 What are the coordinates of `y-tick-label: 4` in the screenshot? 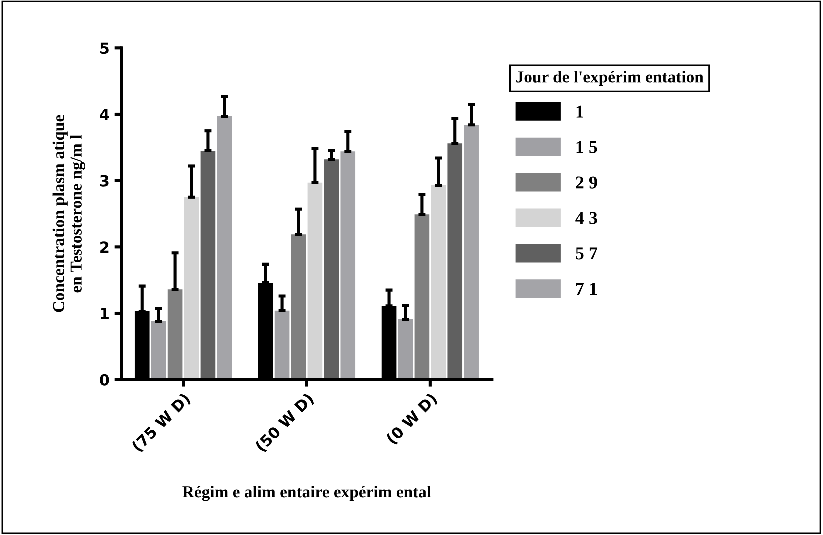 It's located at (105, 114).